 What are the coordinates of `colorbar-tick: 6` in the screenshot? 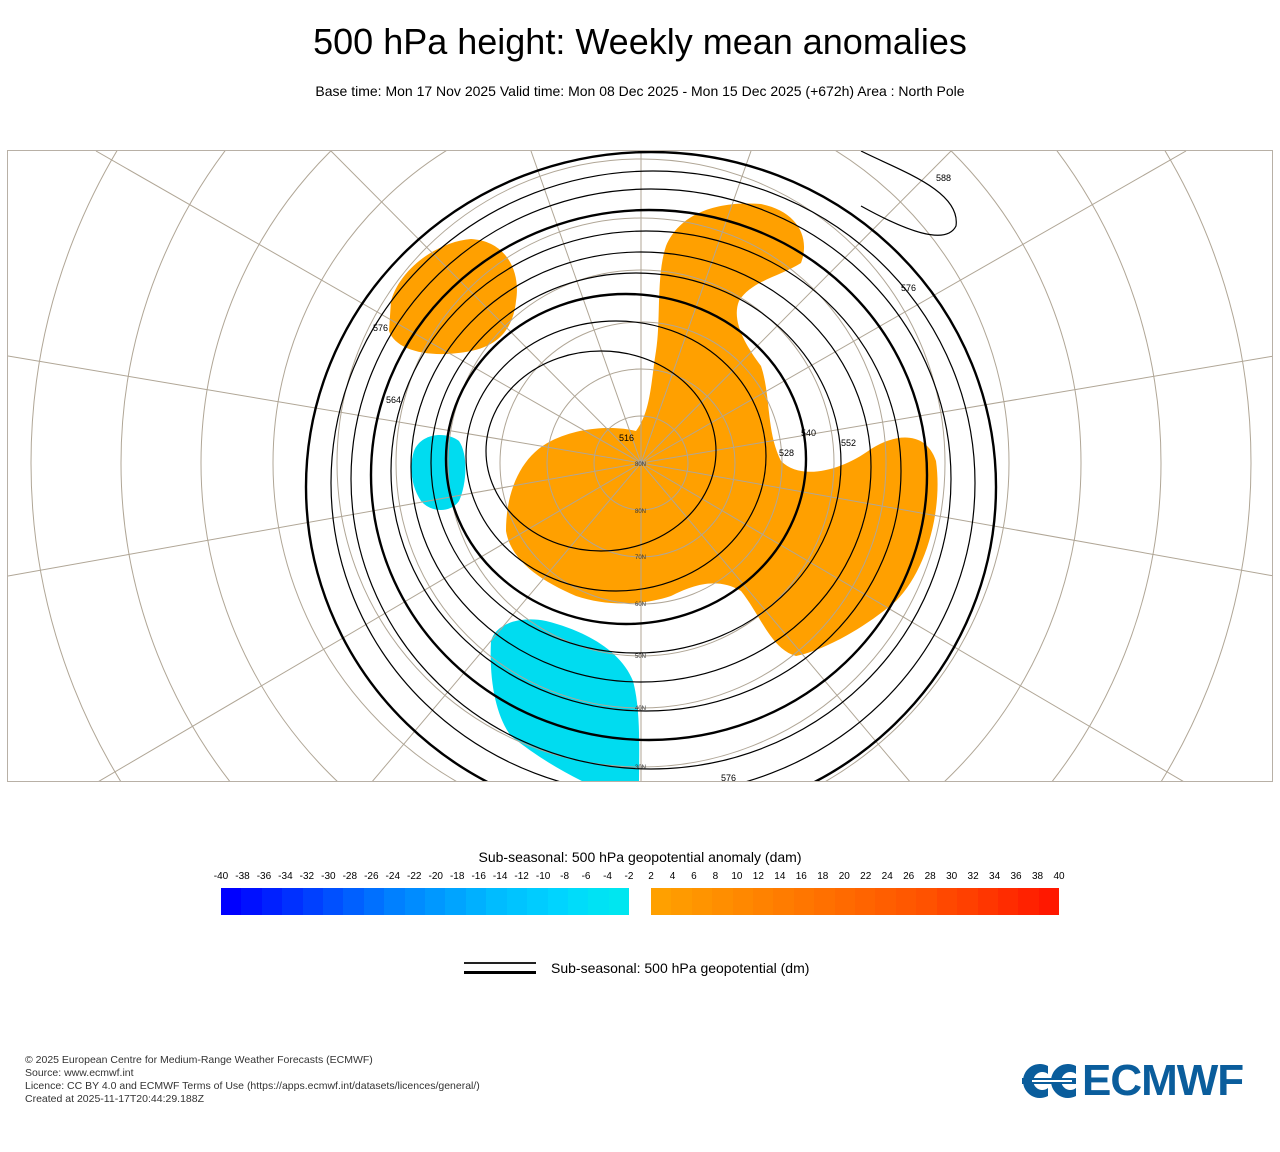 It's located at (694, 876).